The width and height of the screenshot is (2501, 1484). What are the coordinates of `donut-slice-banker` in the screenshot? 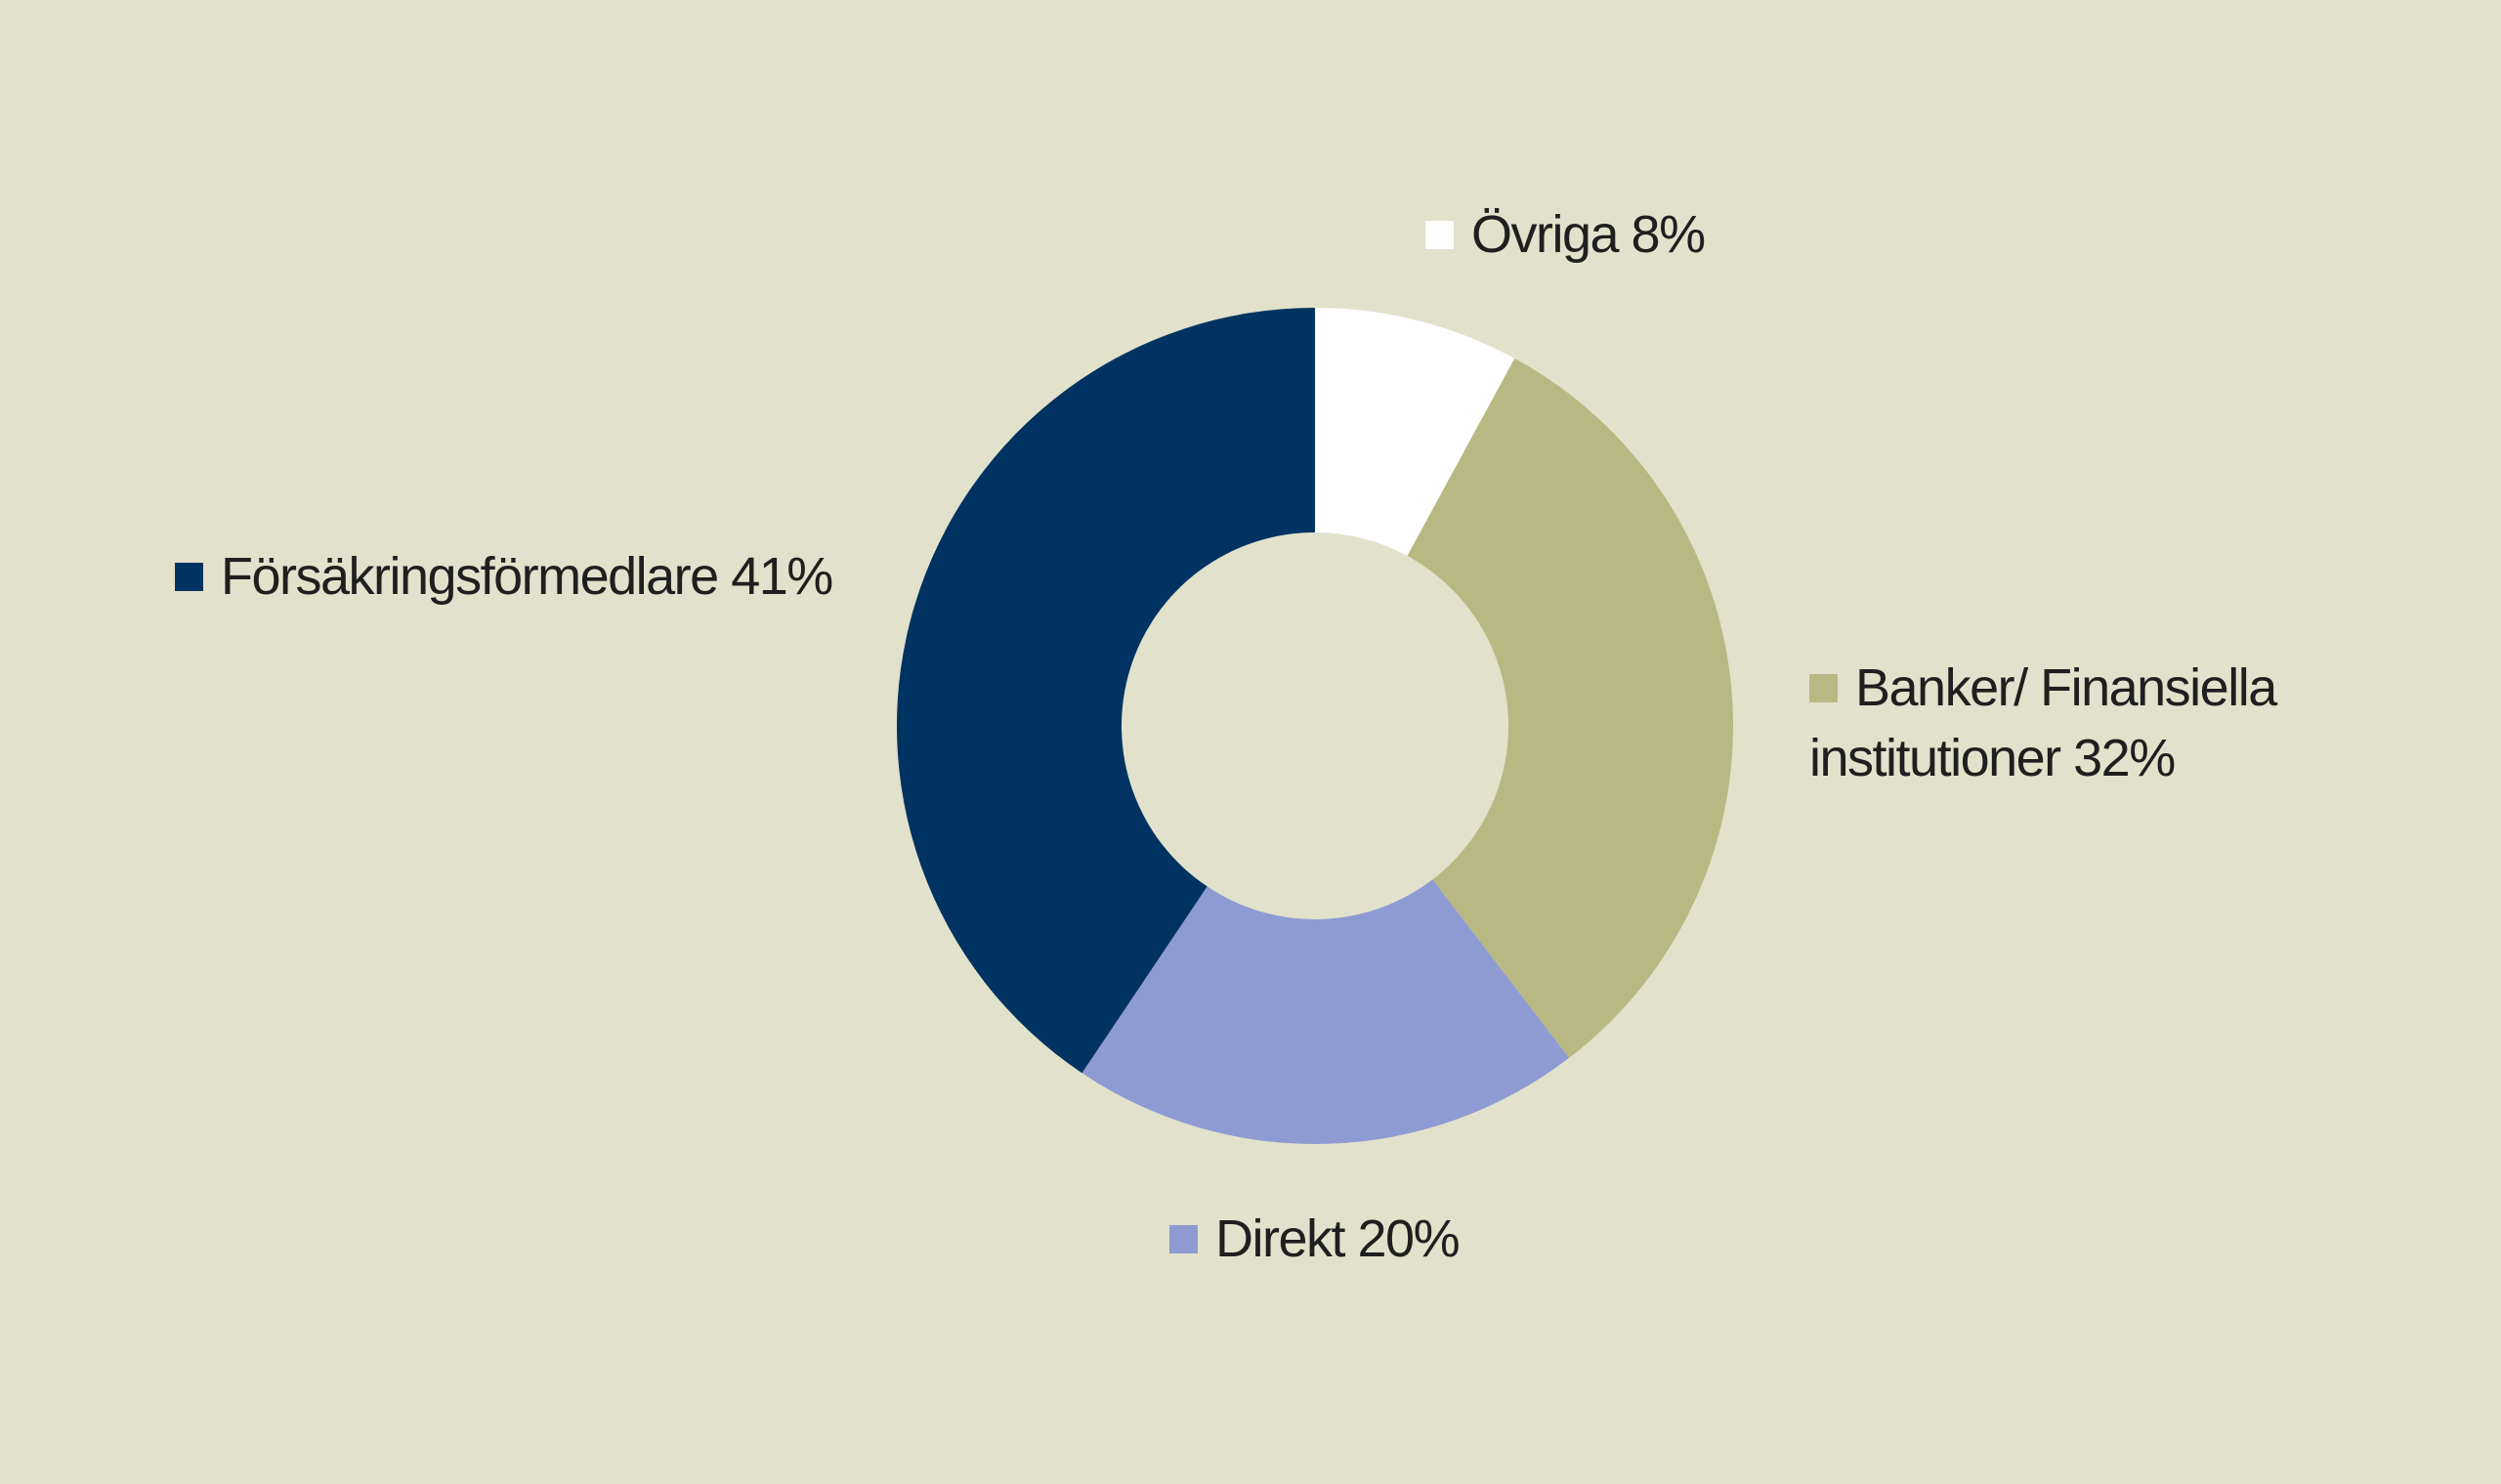 It's located at (1570, 708).